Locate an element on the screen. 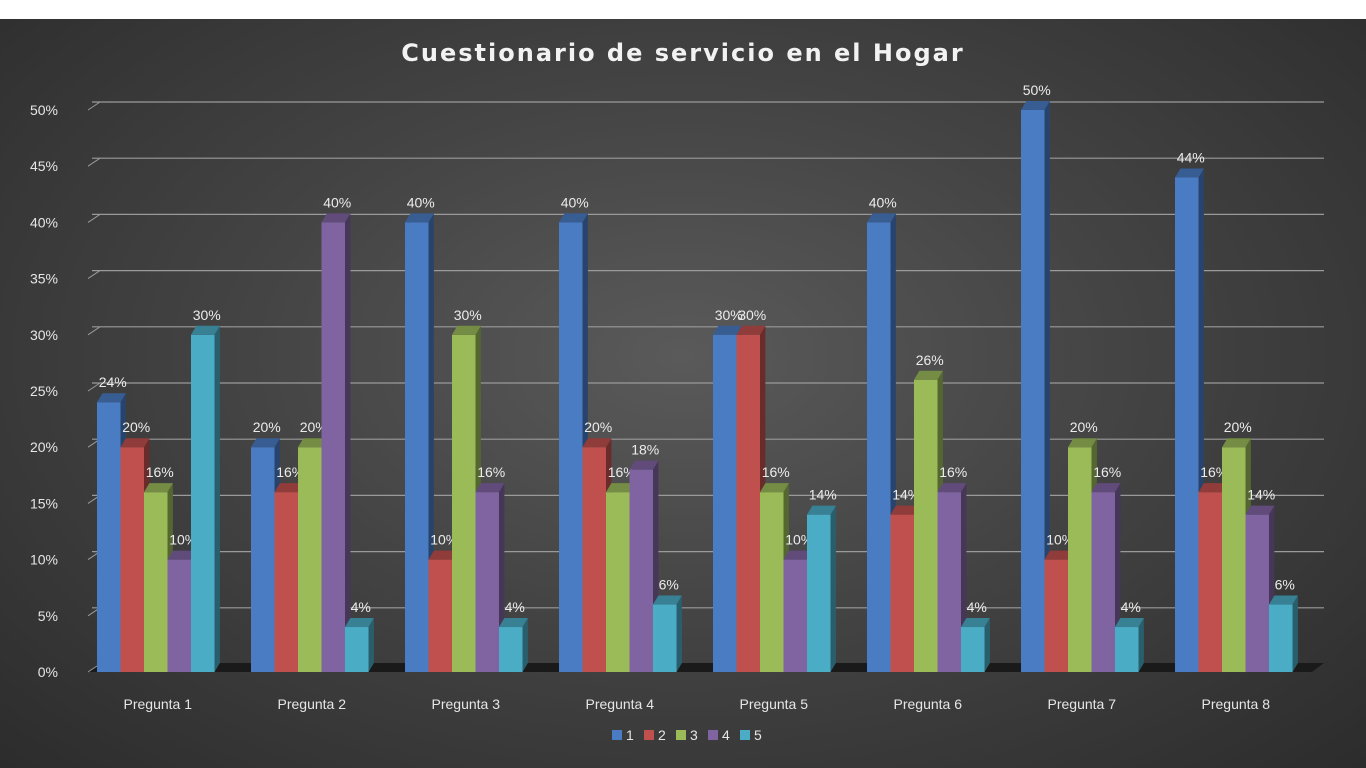 This screenshot has height=768, width=1366. y-tick-label: 45% is located at coordinates (44, 166).